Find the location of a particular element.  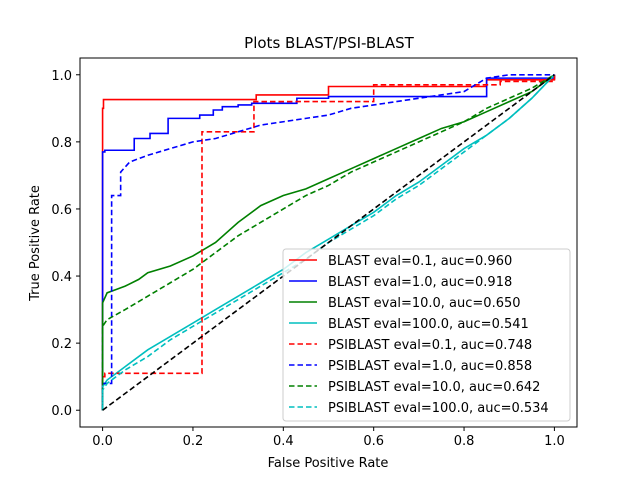

y-tick-label: 0.4 is located at coordinates (61, 277).